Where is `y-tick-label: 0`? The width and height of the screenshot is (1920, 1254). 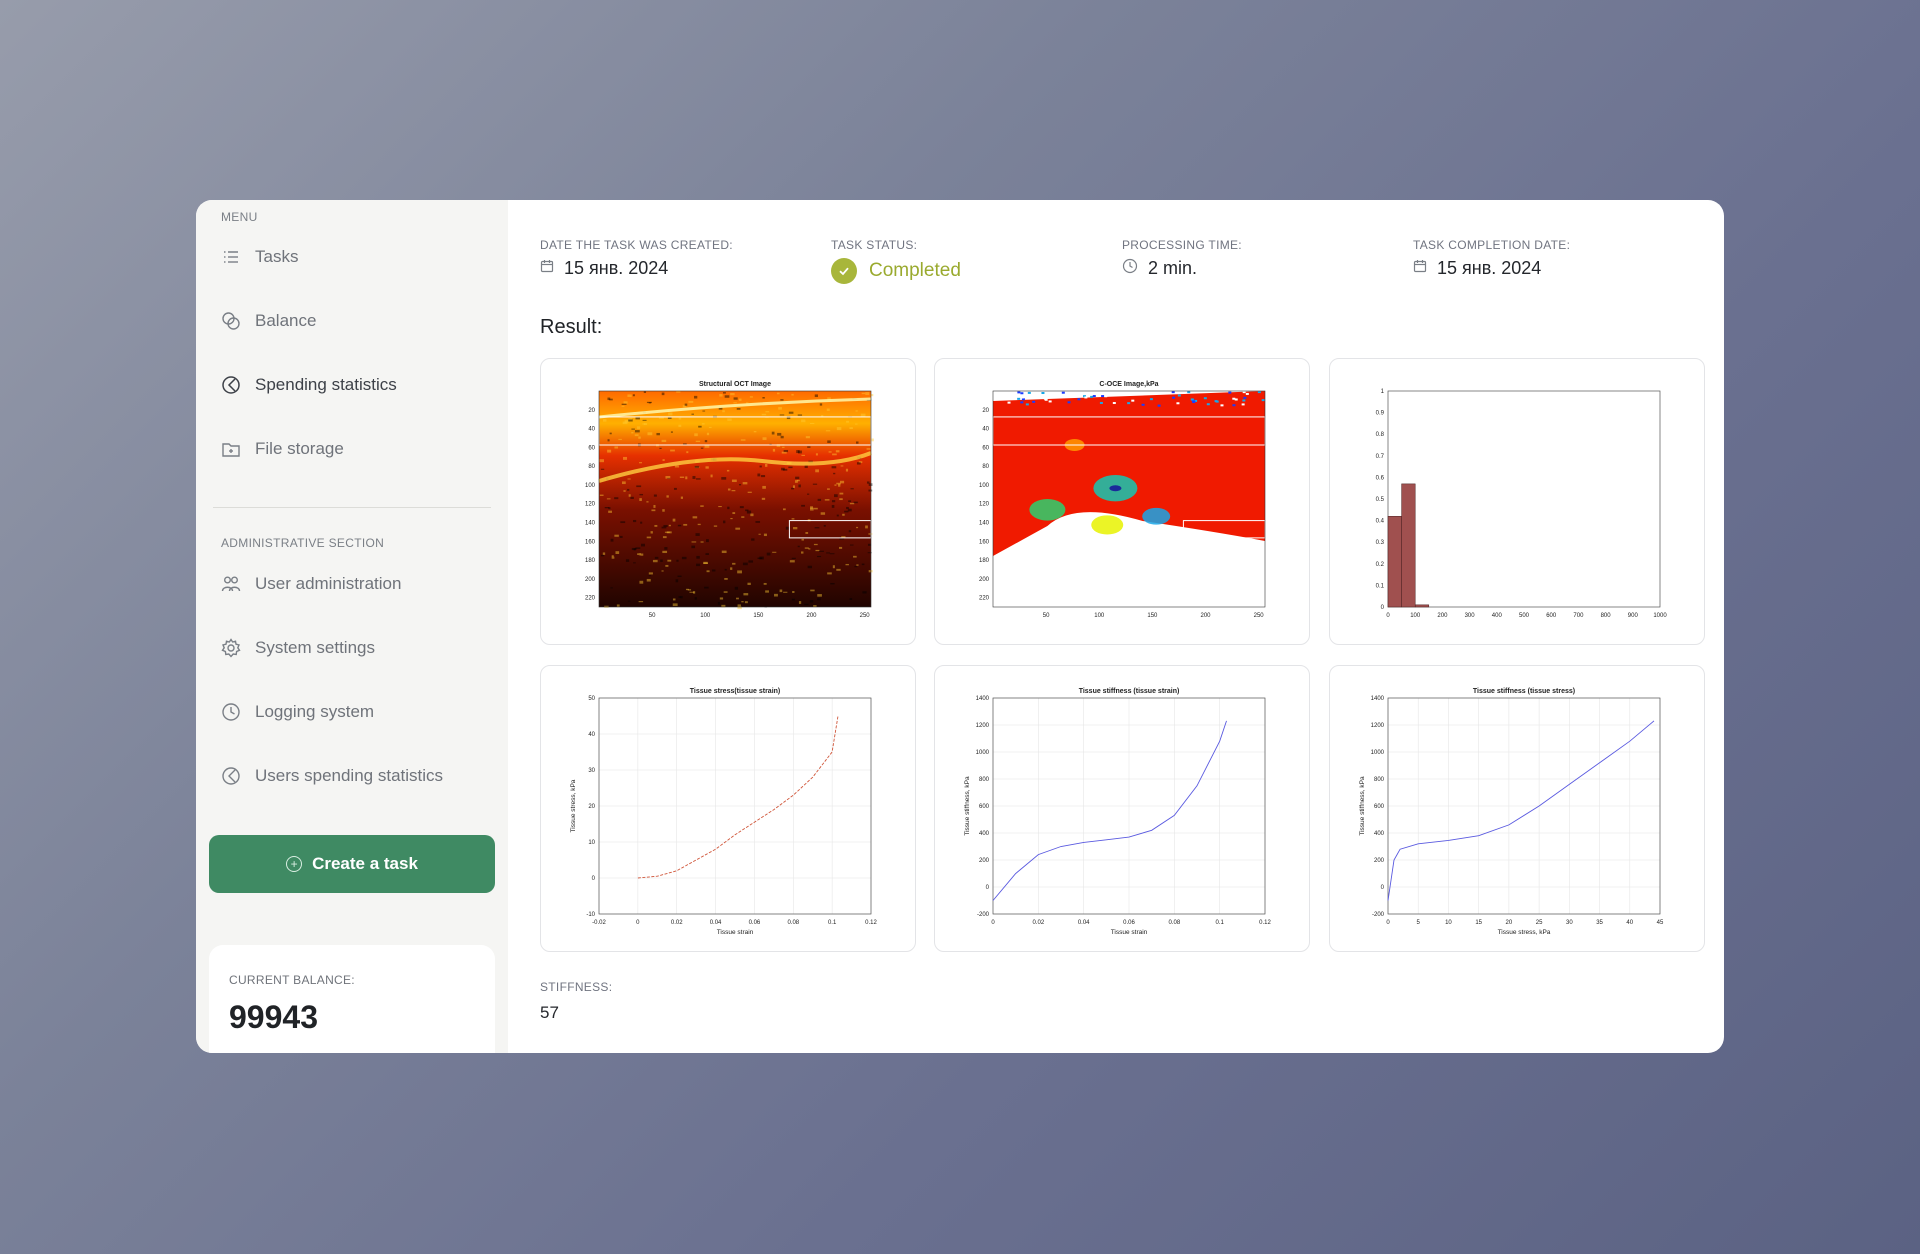
y-tick-label: 0 is located at coordinates (988, 888).